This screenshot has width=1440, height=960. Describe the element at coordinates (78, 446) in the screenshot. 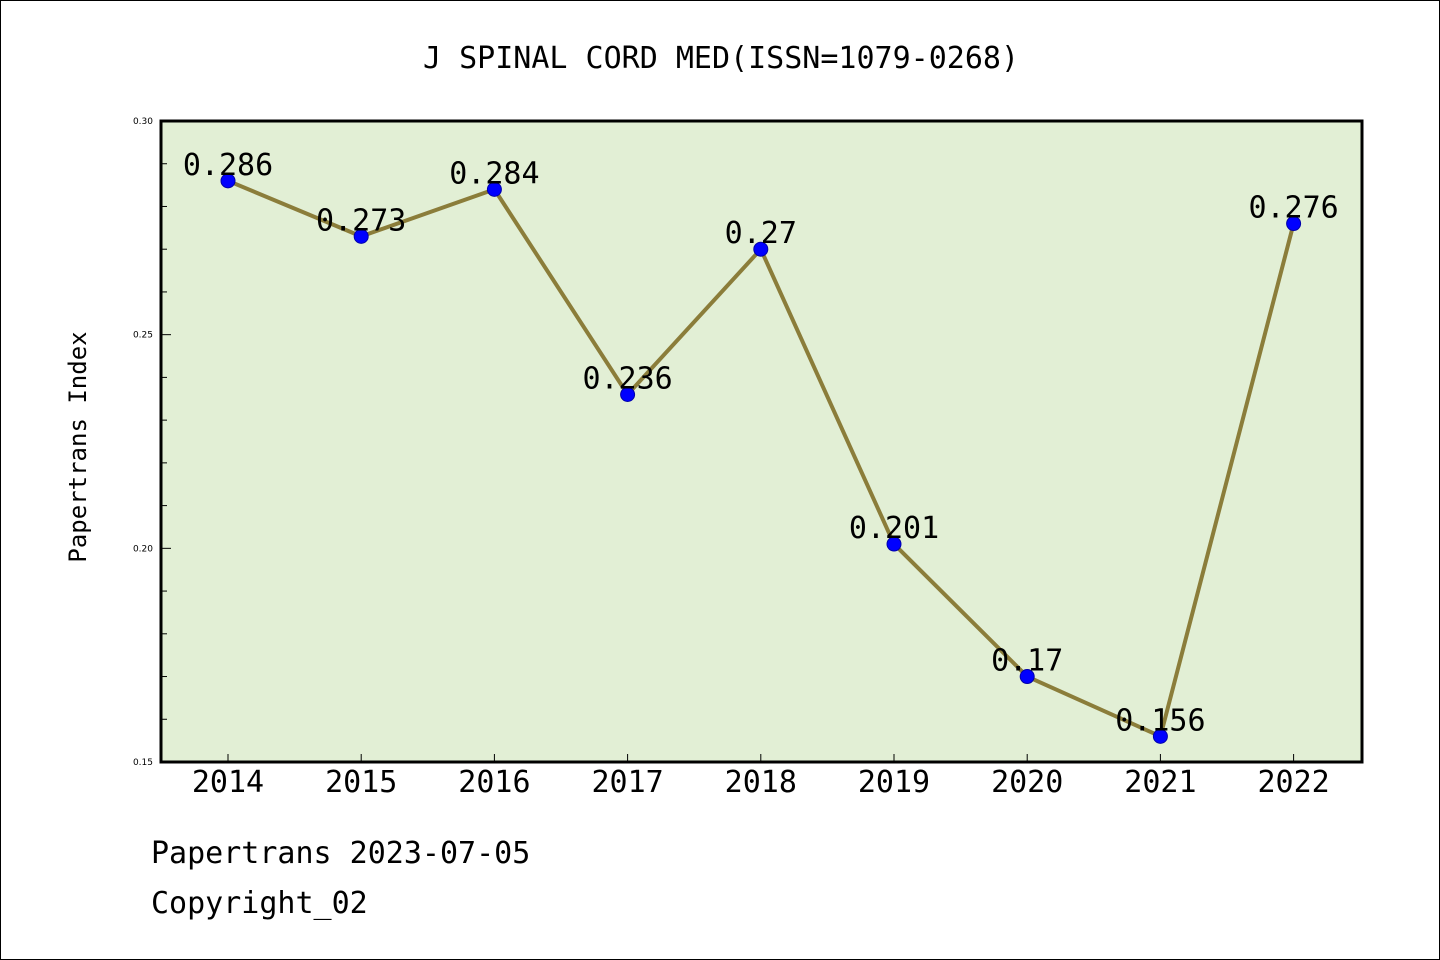

I see `y-axis-label: Papertrans Index` at that location.